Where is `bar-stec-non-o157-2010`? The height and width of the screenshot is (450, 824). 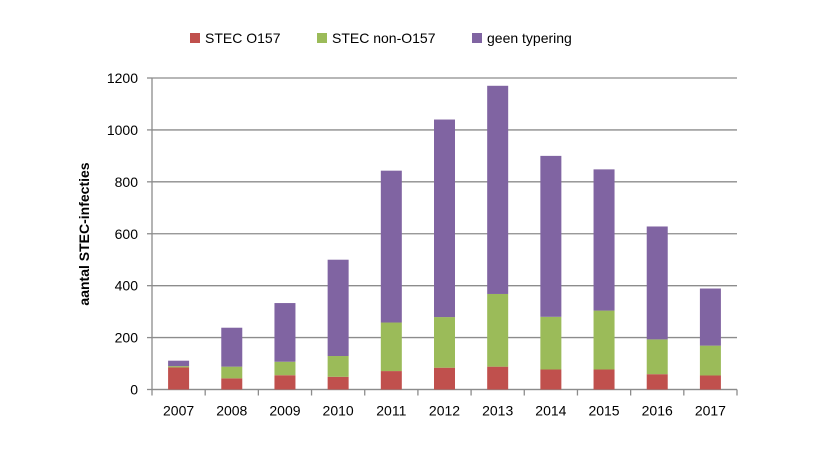
bar-stec-non-o157-2010 is located at coordinates (338, 366).